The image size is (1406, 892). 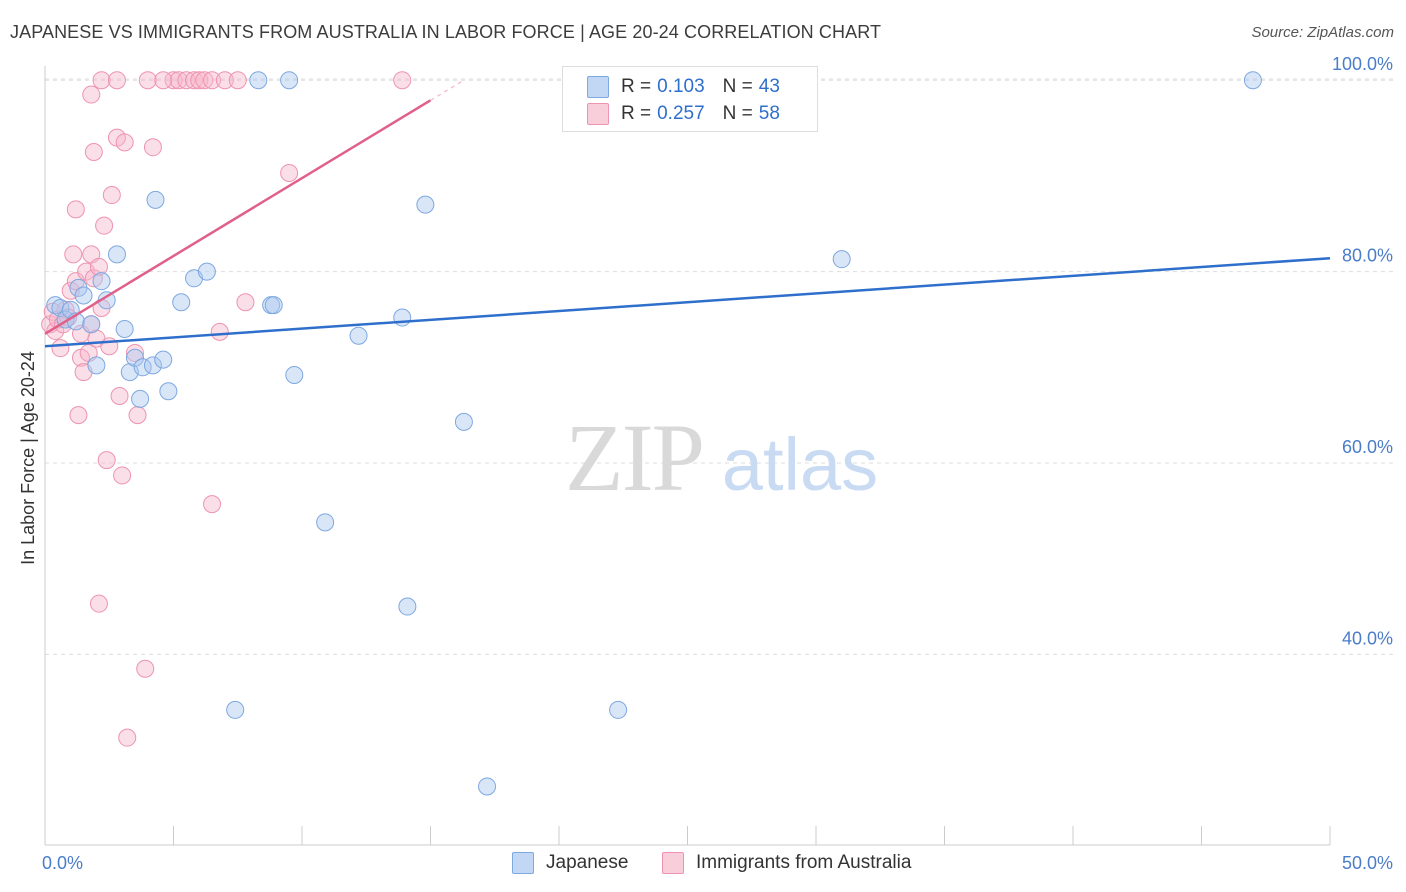 What do you see at coordinates (769, 113) in the screenshot?
I see `n-value: 58` at bounding box center [769, 113].